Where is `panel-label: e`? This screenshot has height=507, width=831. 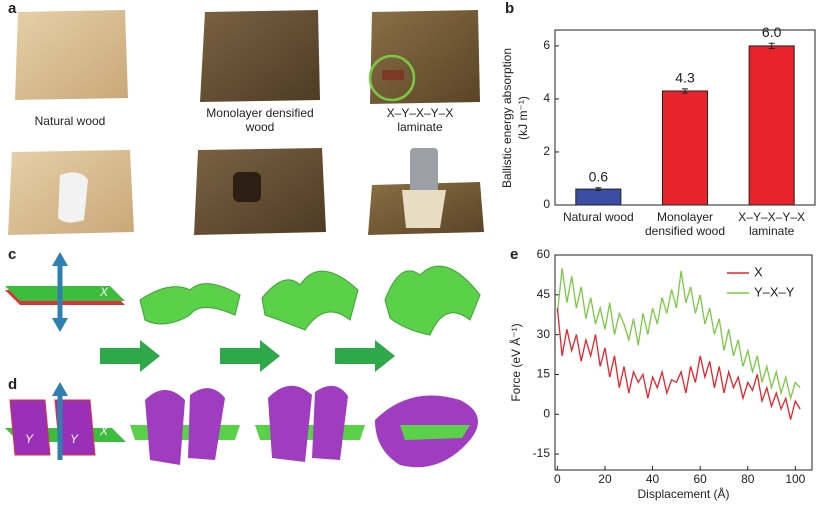
panel-label: e is located at coordinates (514, 254).